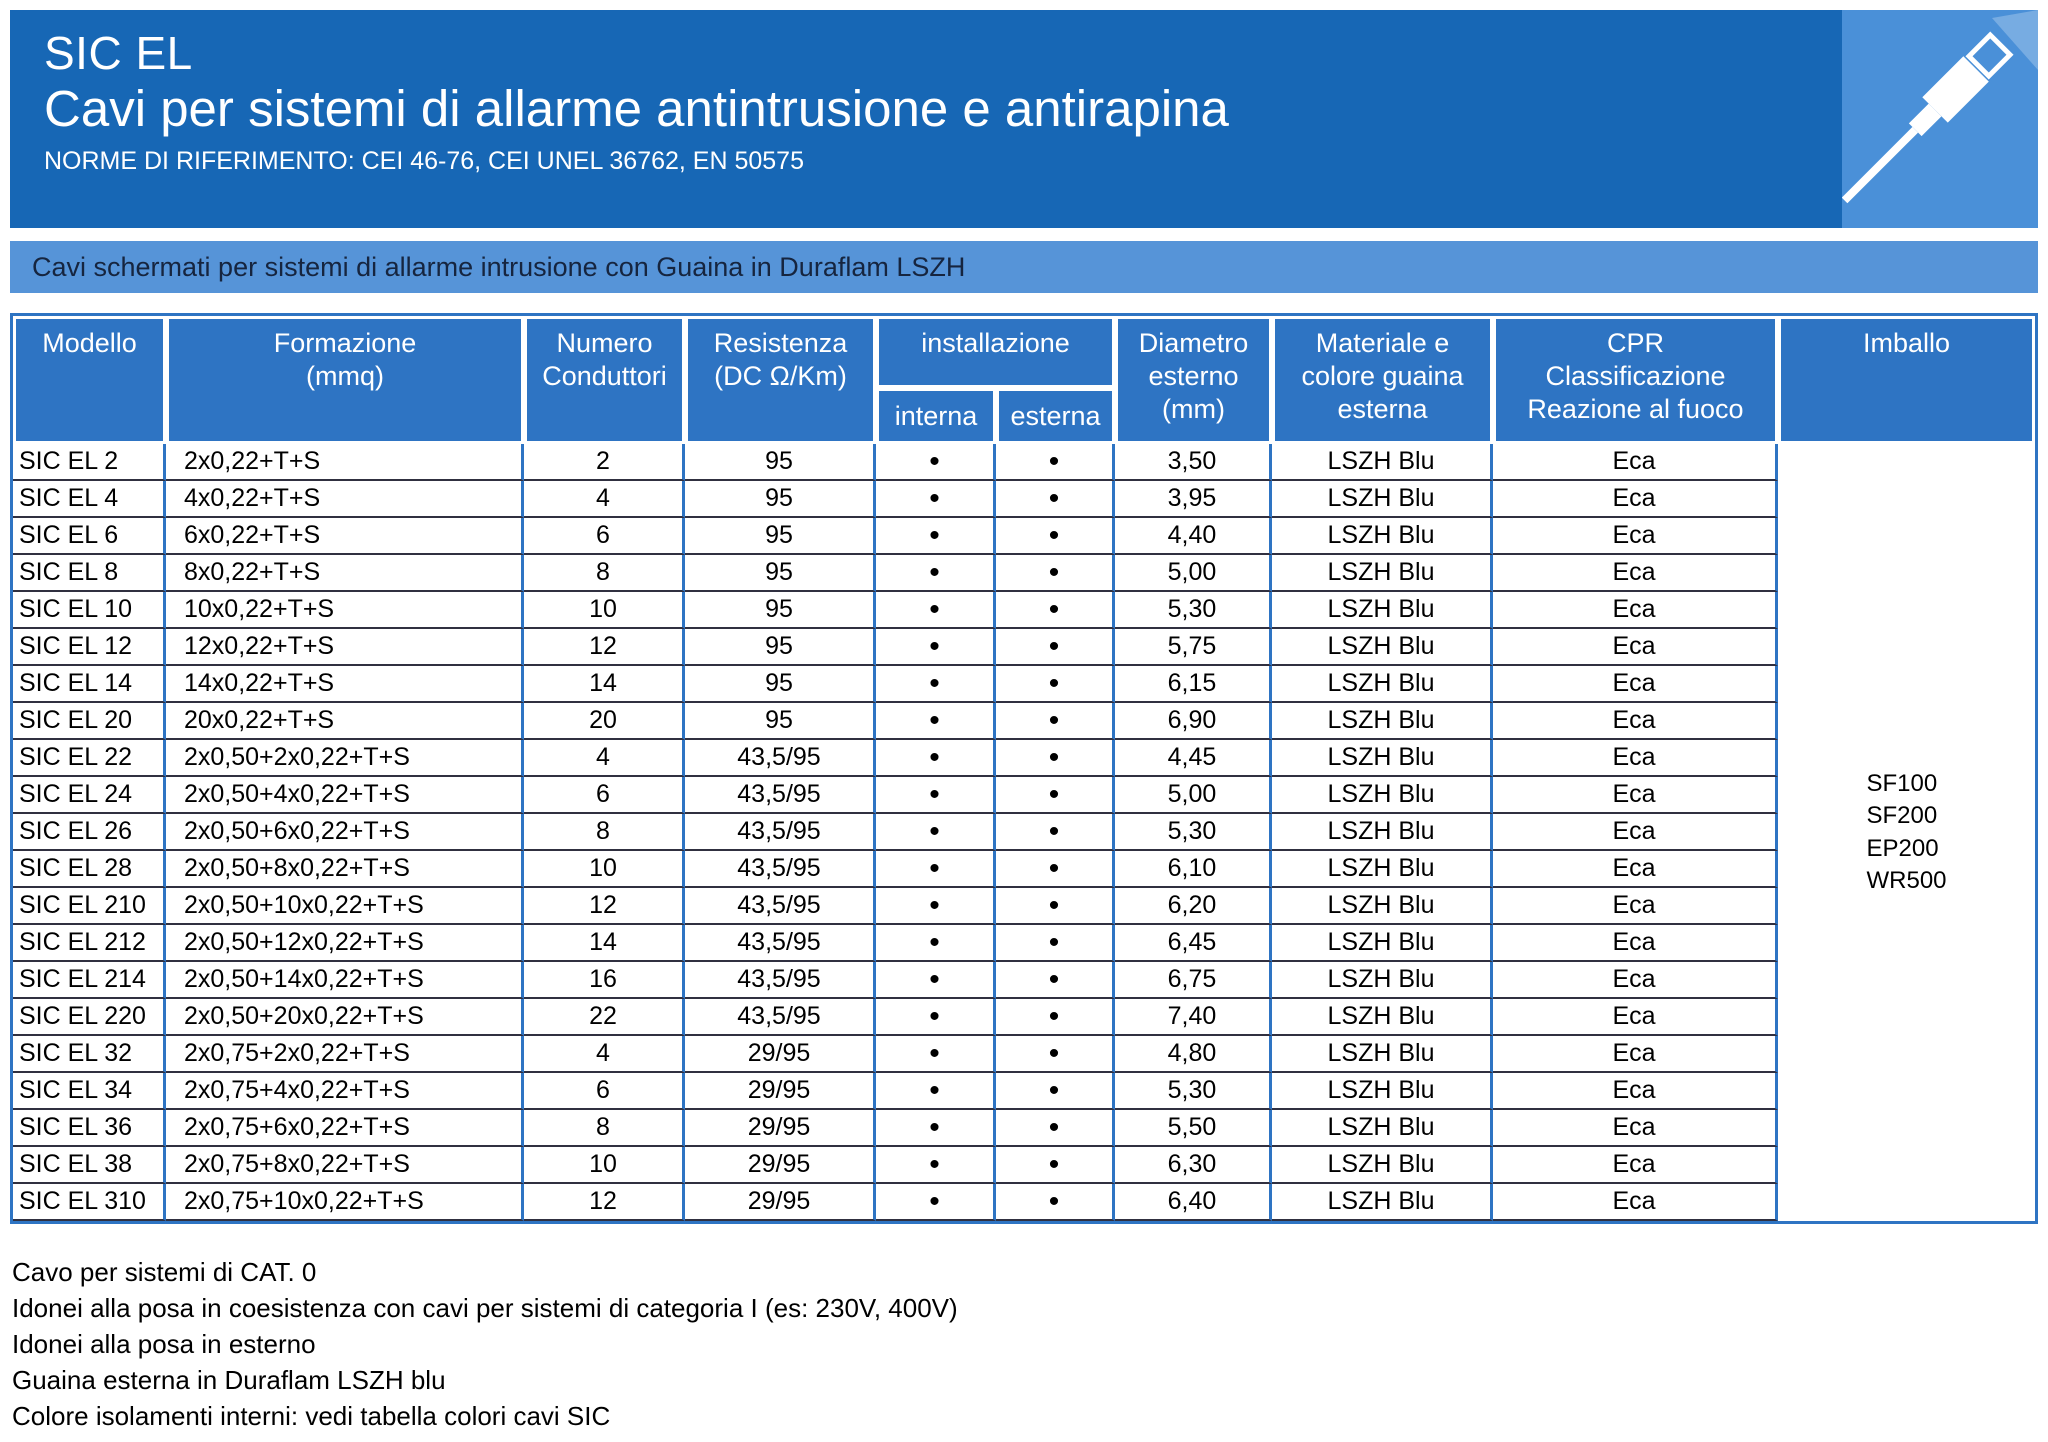  What do you see at coordinates (89, 573) in the screenshot?
I see `cell-modello: SIC EL 8` at bounding box center [89, 573].